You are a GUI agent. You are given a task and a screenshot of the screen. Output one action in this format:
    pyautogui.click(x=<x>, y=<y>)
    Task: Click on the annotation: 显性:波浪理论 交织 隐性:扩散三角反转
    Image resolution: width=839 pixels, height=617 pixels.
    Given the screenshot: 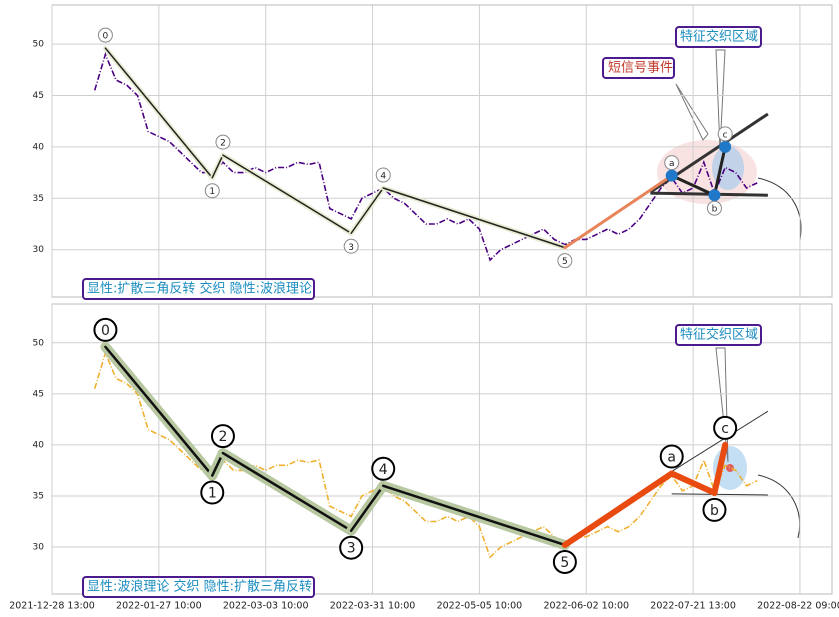 What is the action you would take?
    pyautogui.click(x=199, y=587)
    